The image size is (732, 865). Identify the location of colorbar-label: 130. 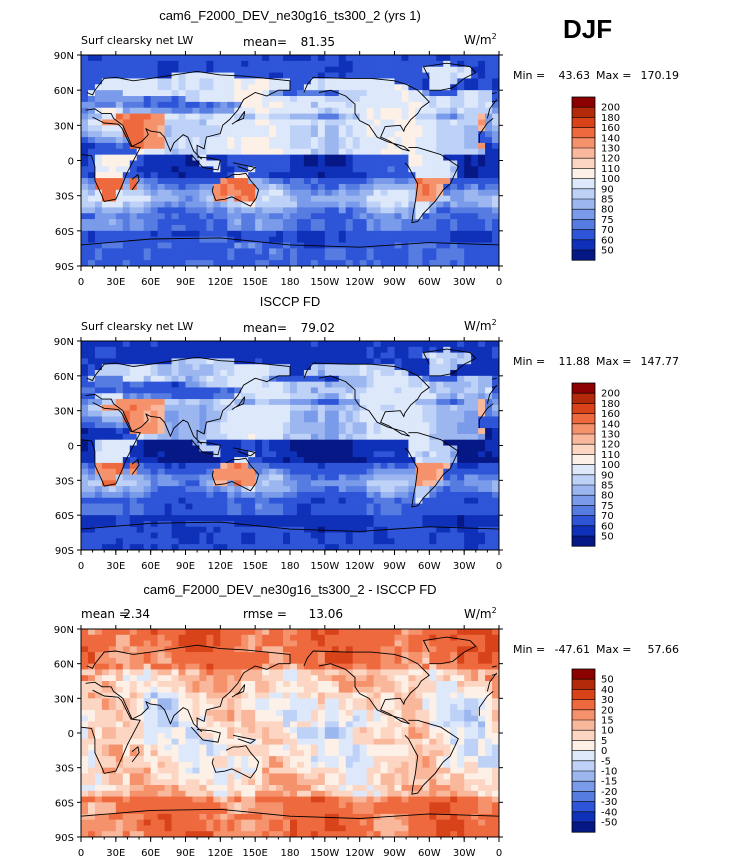
(610, 435).